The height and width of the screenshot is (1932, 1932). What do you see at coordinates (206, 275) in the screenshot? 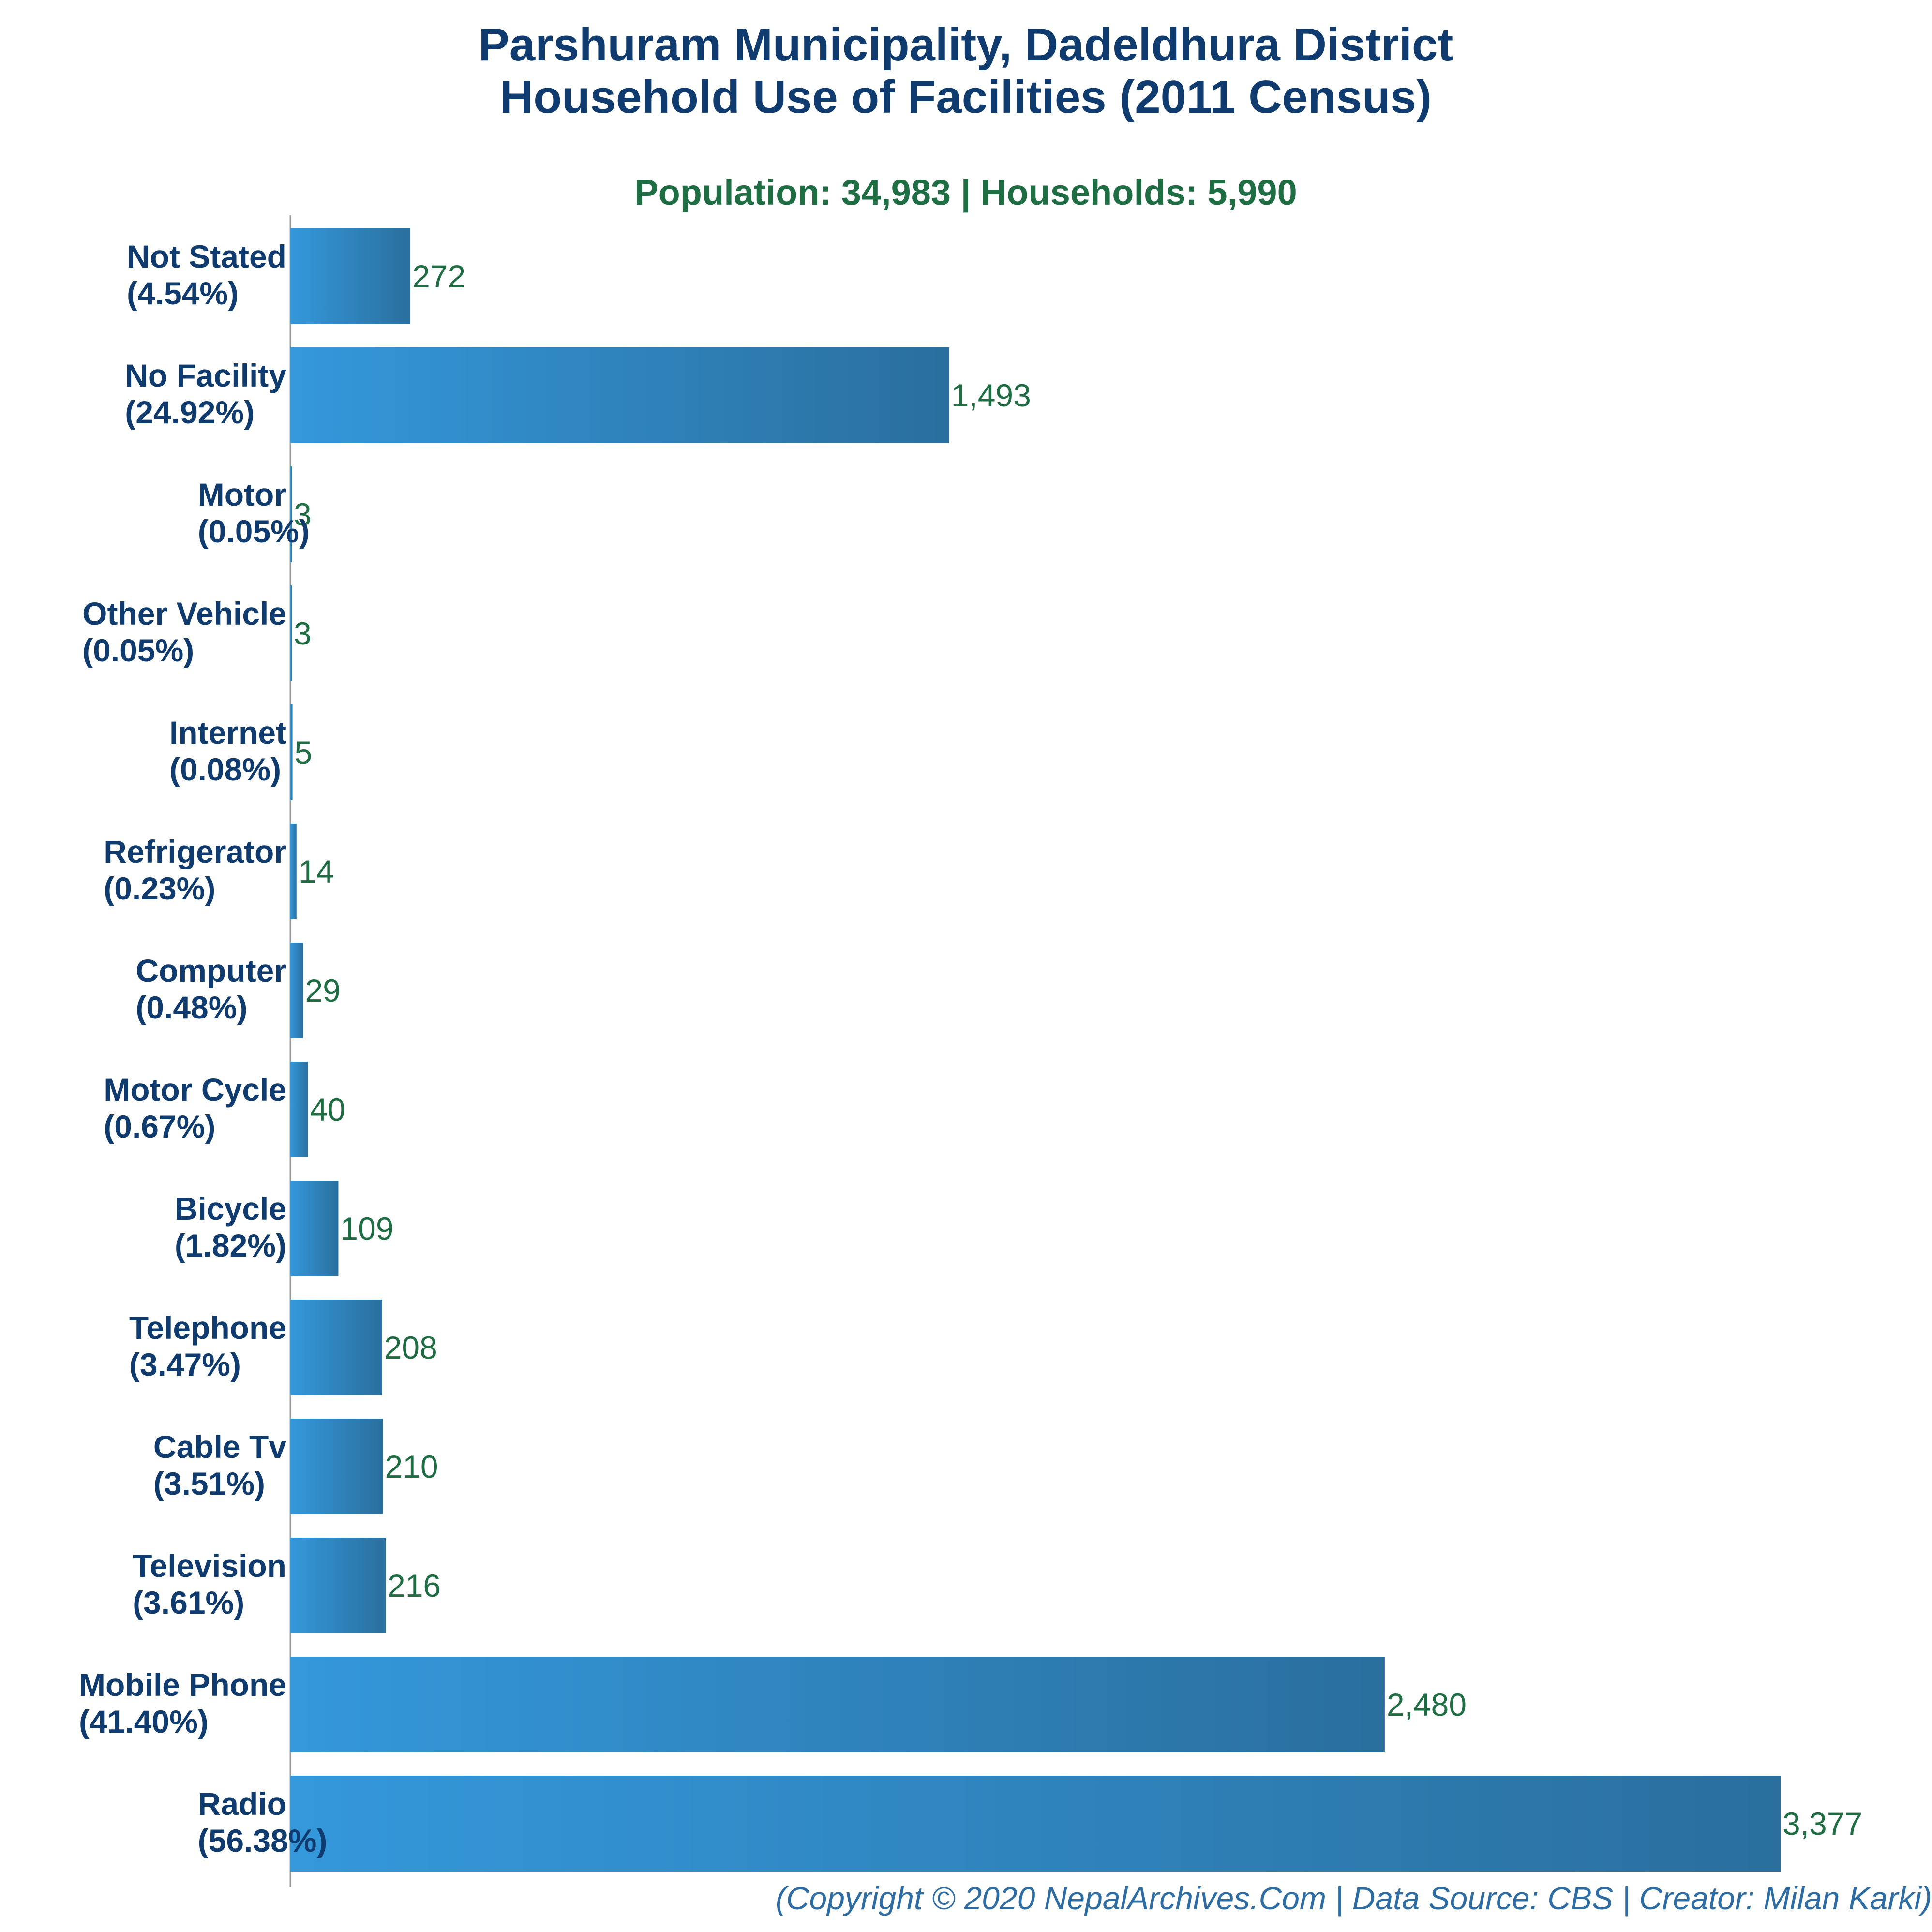
I see `category-label-not-stated: Not Stated (4.54%)` at bounding box center [206, 275].